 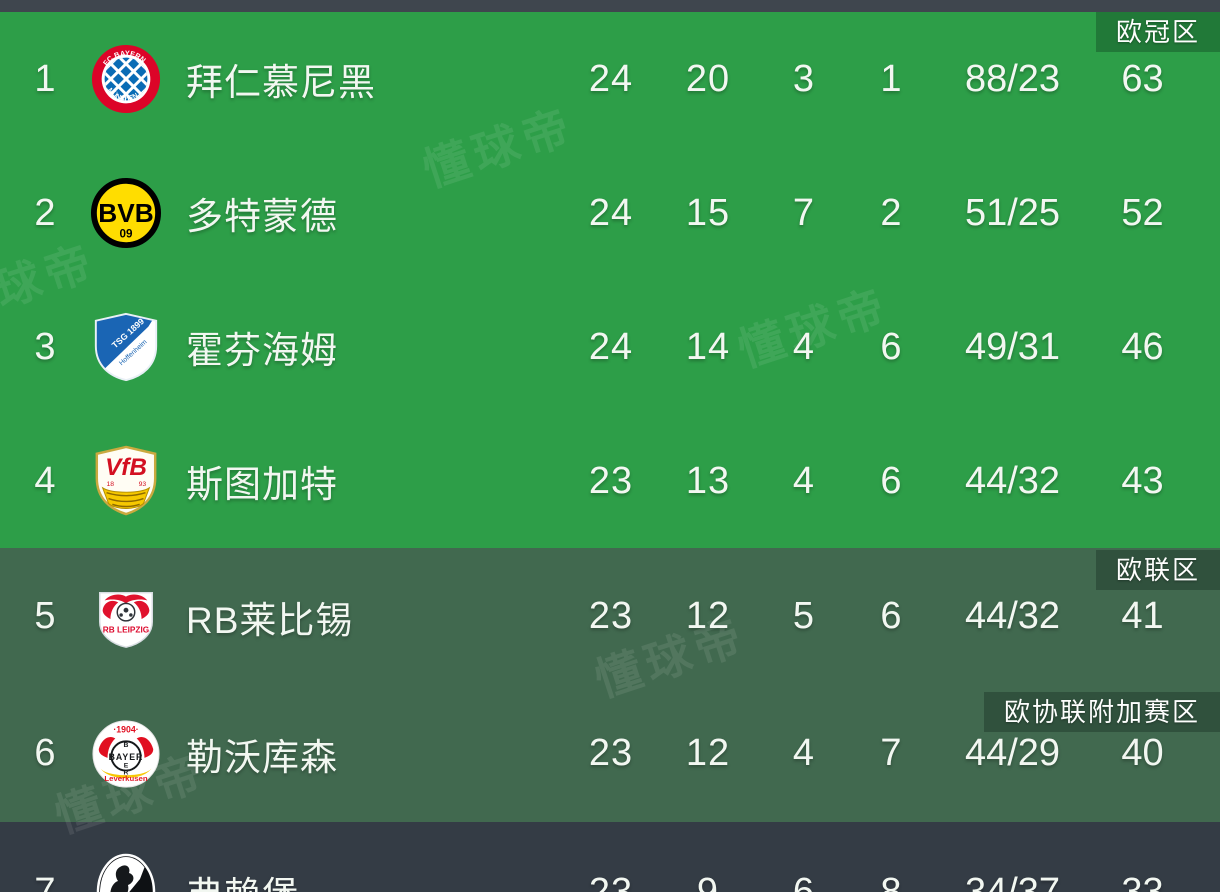 What do you see at coordinates (262, 350) in the screenshot?
I see `team-name: 霍芬海姆` at bounding box center [262, 350].